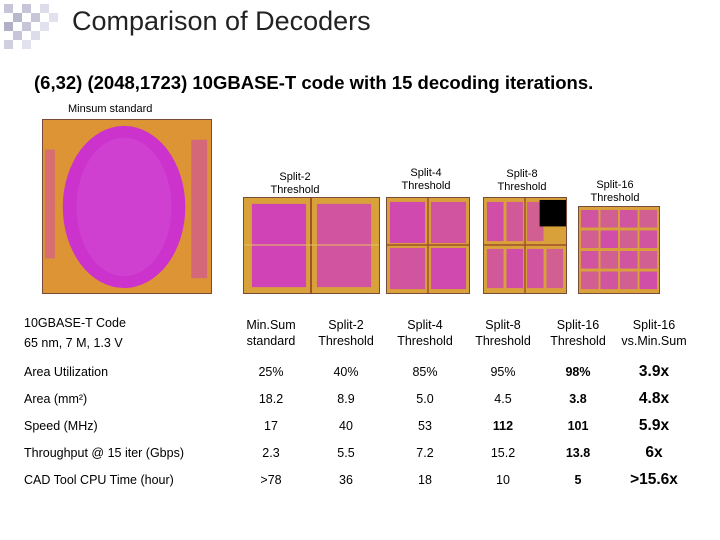  Describe the element at coordinates (66, 371) in the screenshot. I see `row-label: Area Utilization` at that location.